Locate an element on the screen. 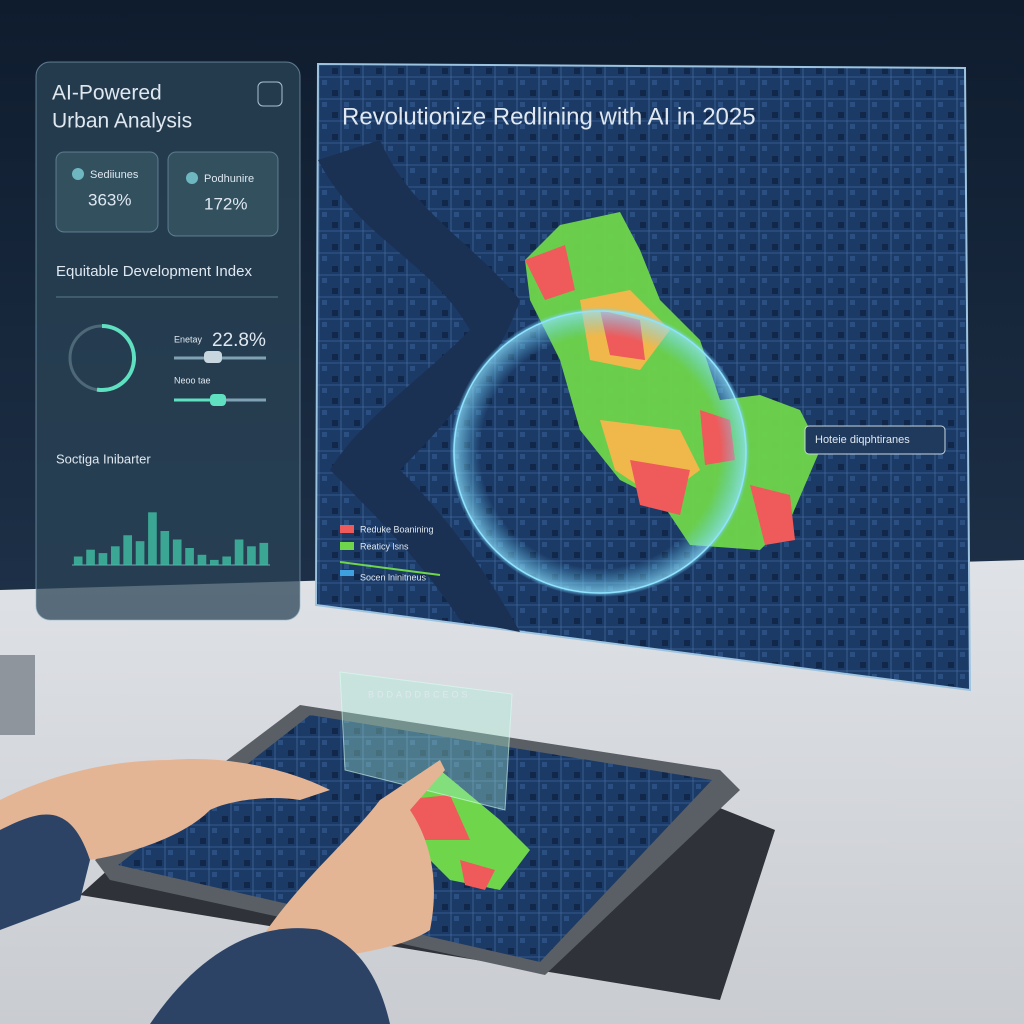 The image size is (1024, 1024). callout is located at coordinates (875, 440).